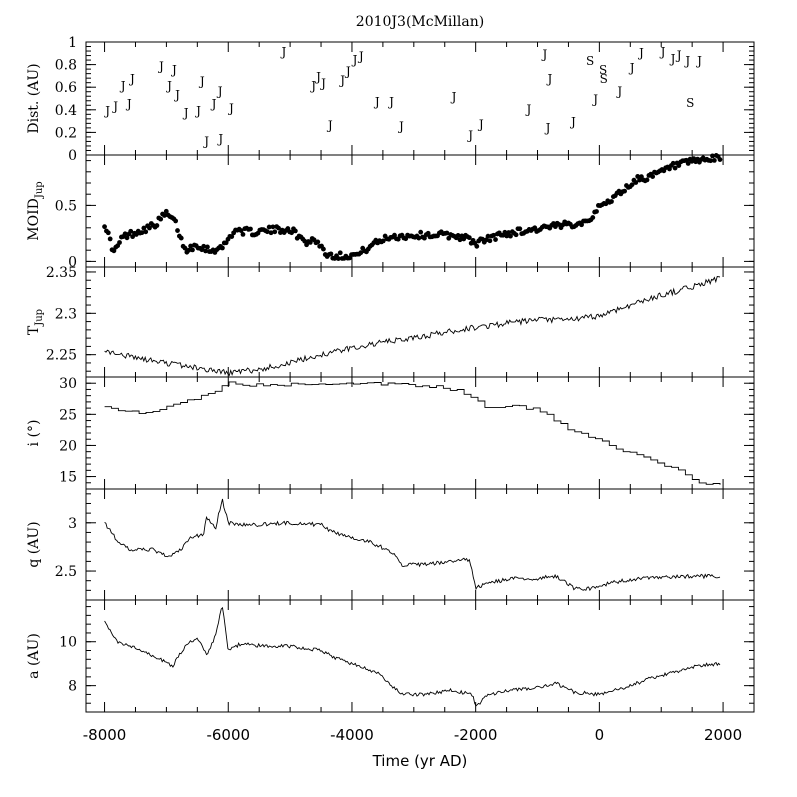  Describe the element at coordinates (72, 687) in the screenshot. I see `ytick-label-a: 8` at that location.